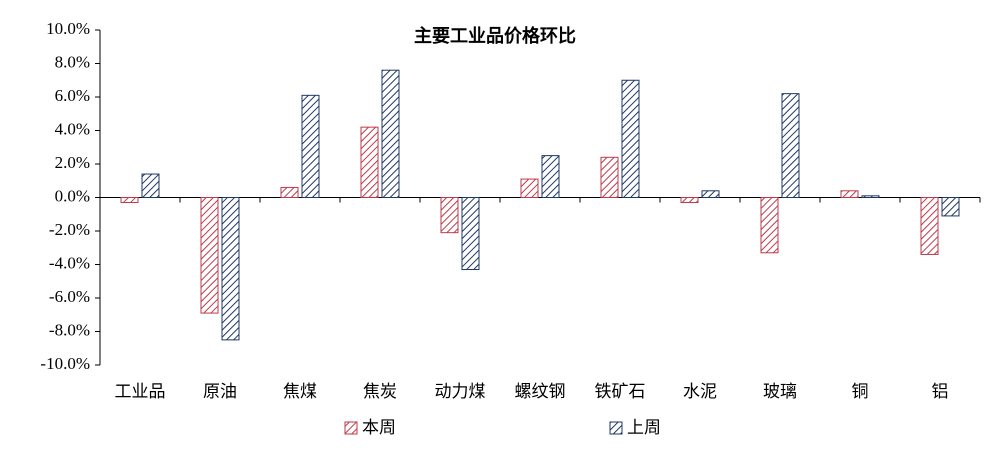 This screenshot has width=997, height=455. Describe the element at coordinates (300, 391) in the screenshot. I see `x-tick-label: 焦煤` at that location.